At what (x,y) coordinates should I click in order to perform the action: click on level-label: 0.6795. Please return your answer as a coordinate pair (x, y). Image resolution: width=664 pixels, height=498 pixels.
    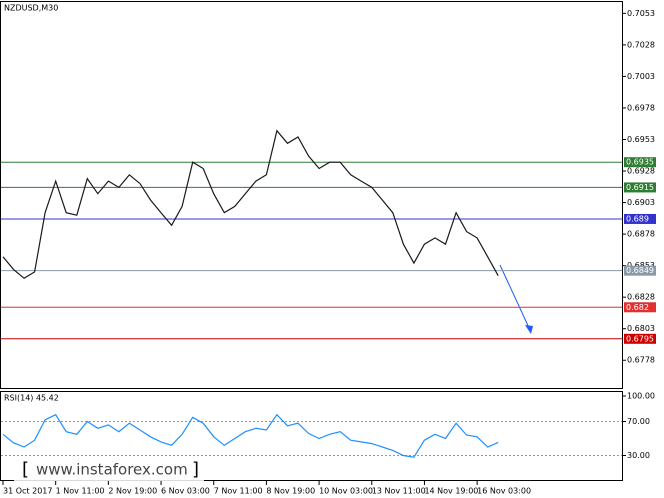
    Looking at the image, I should click on (640, 338).